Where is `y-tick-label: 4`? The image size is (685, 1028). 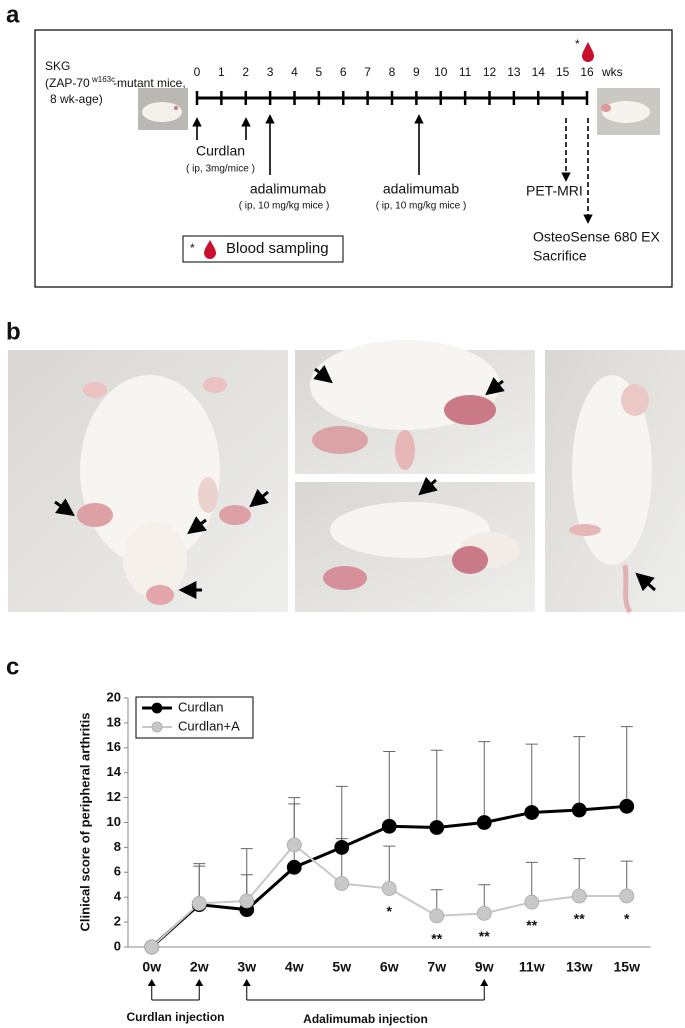
y-tick-label: 4 is located at coordinates (118, 896).